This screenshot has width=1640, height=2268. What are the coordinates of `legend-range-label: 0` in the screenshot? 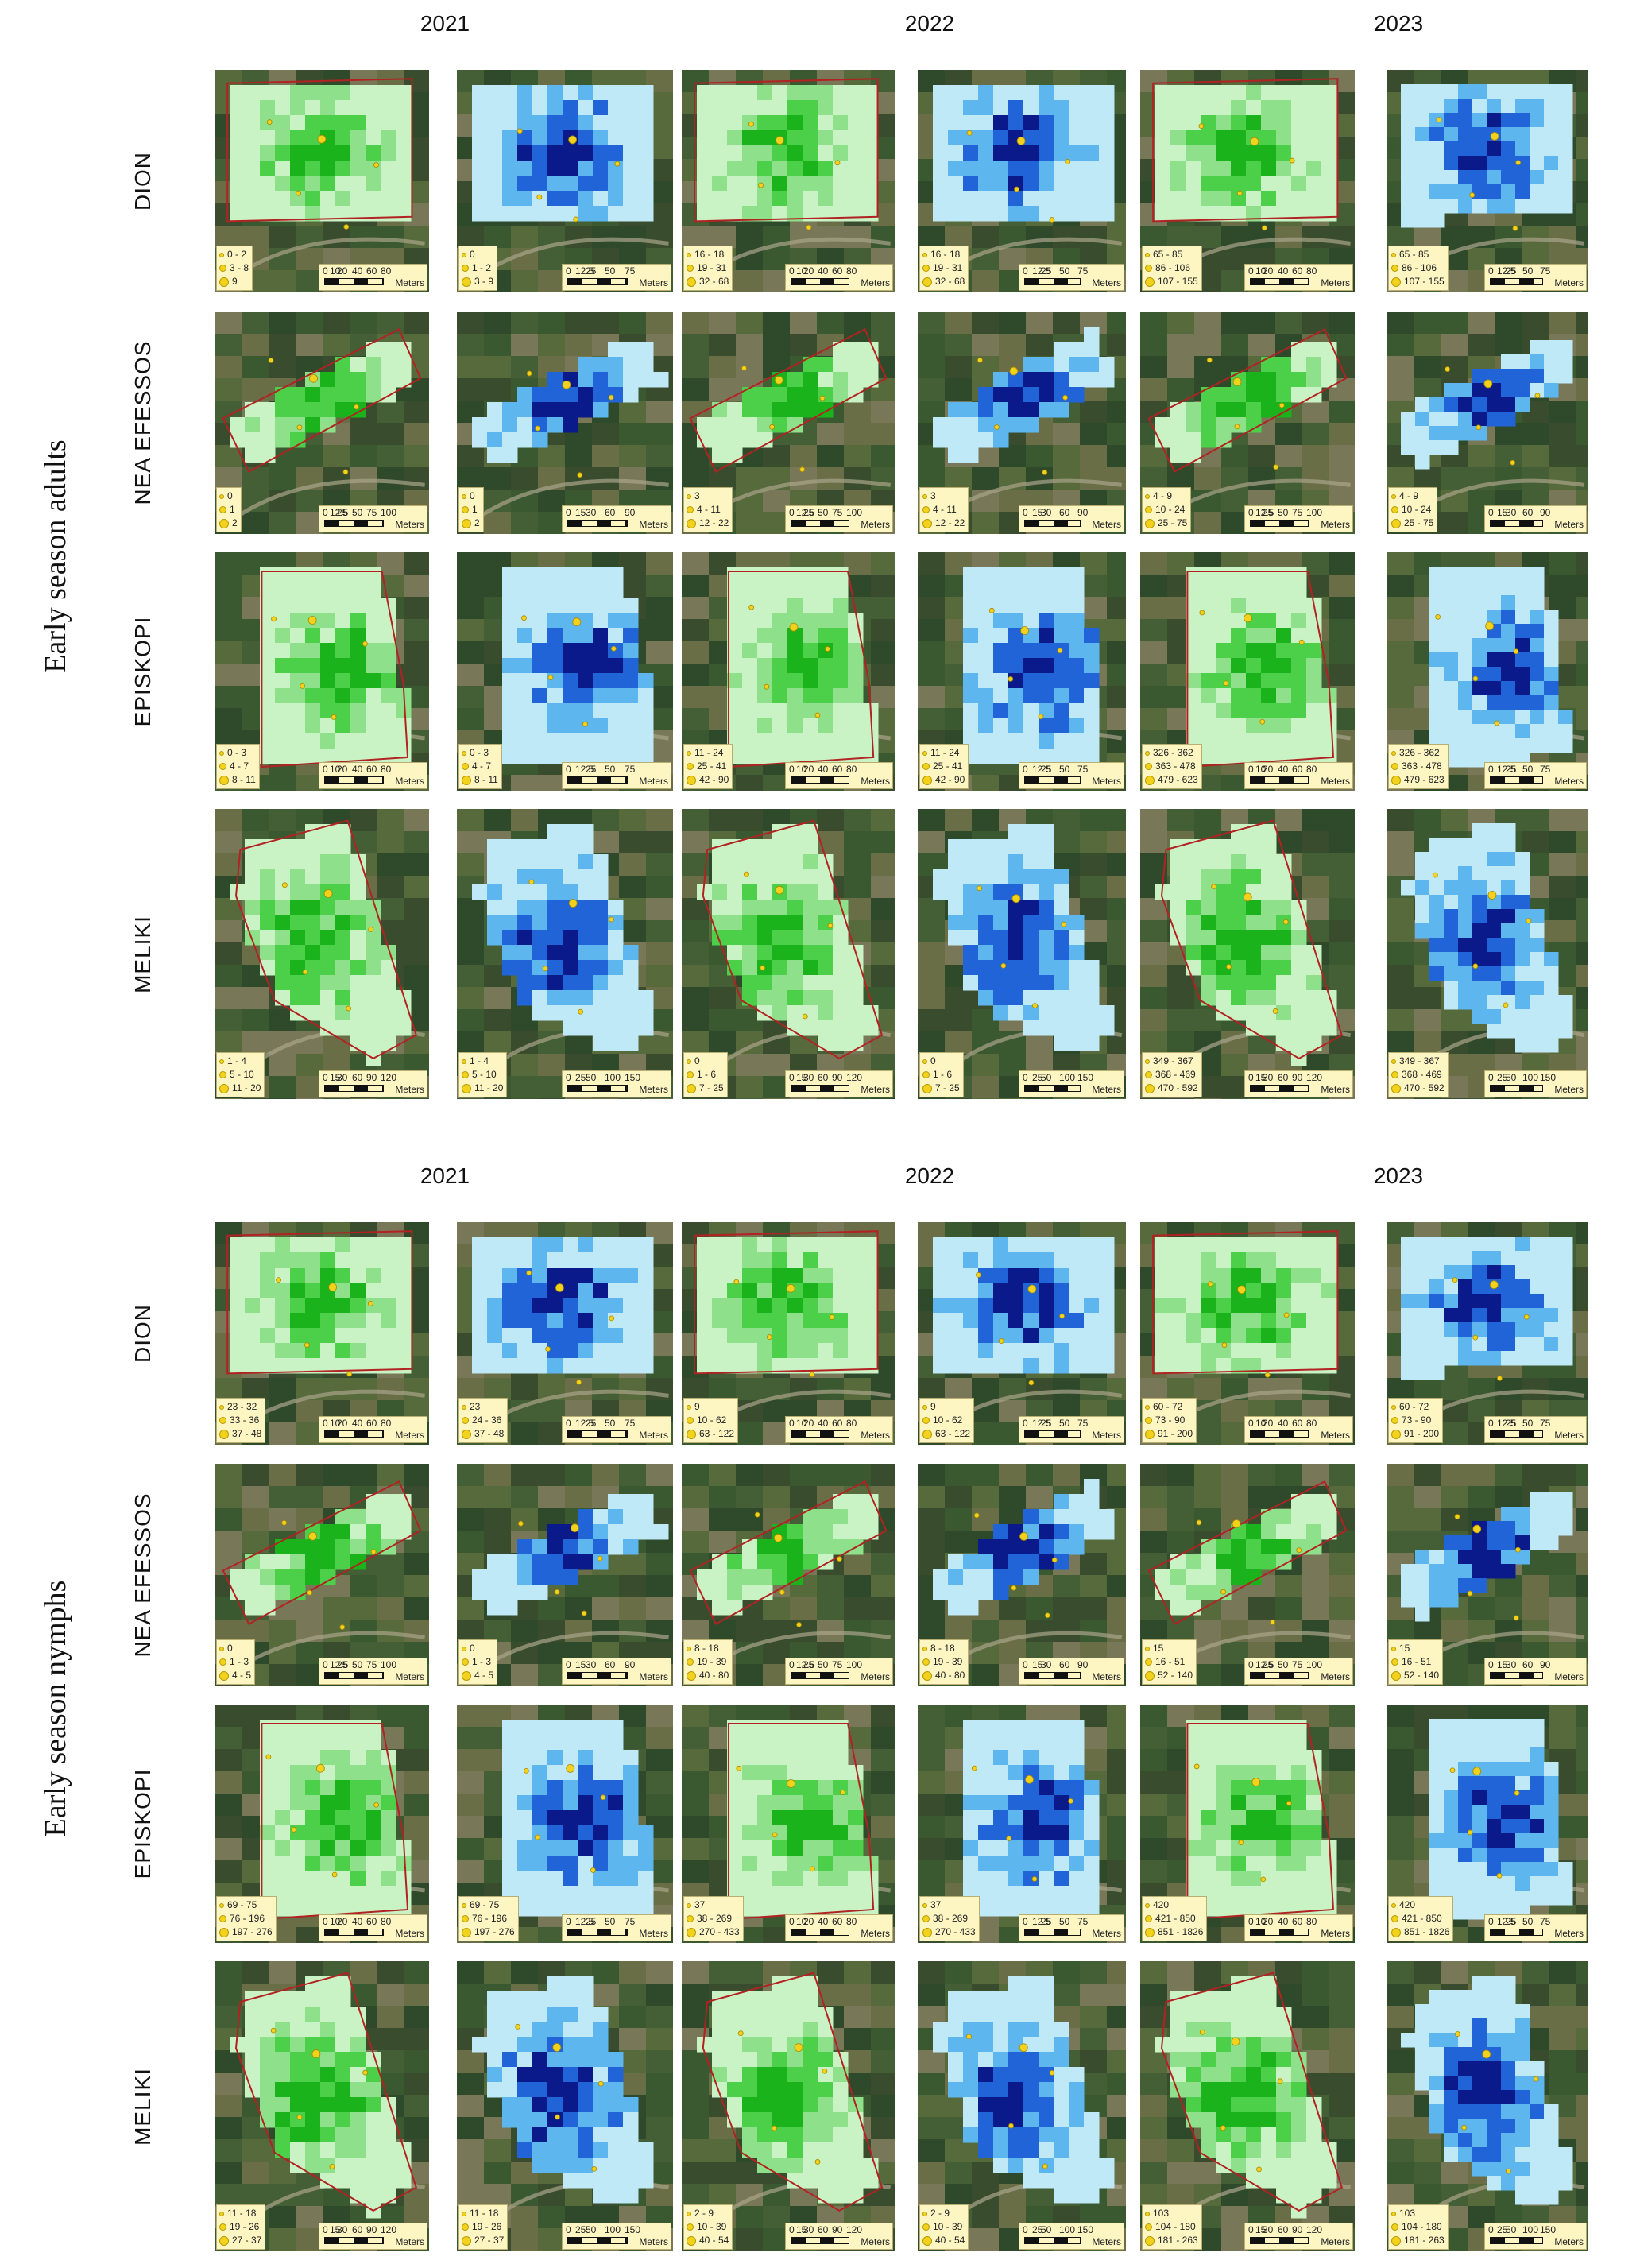 It's located at (472, 495).